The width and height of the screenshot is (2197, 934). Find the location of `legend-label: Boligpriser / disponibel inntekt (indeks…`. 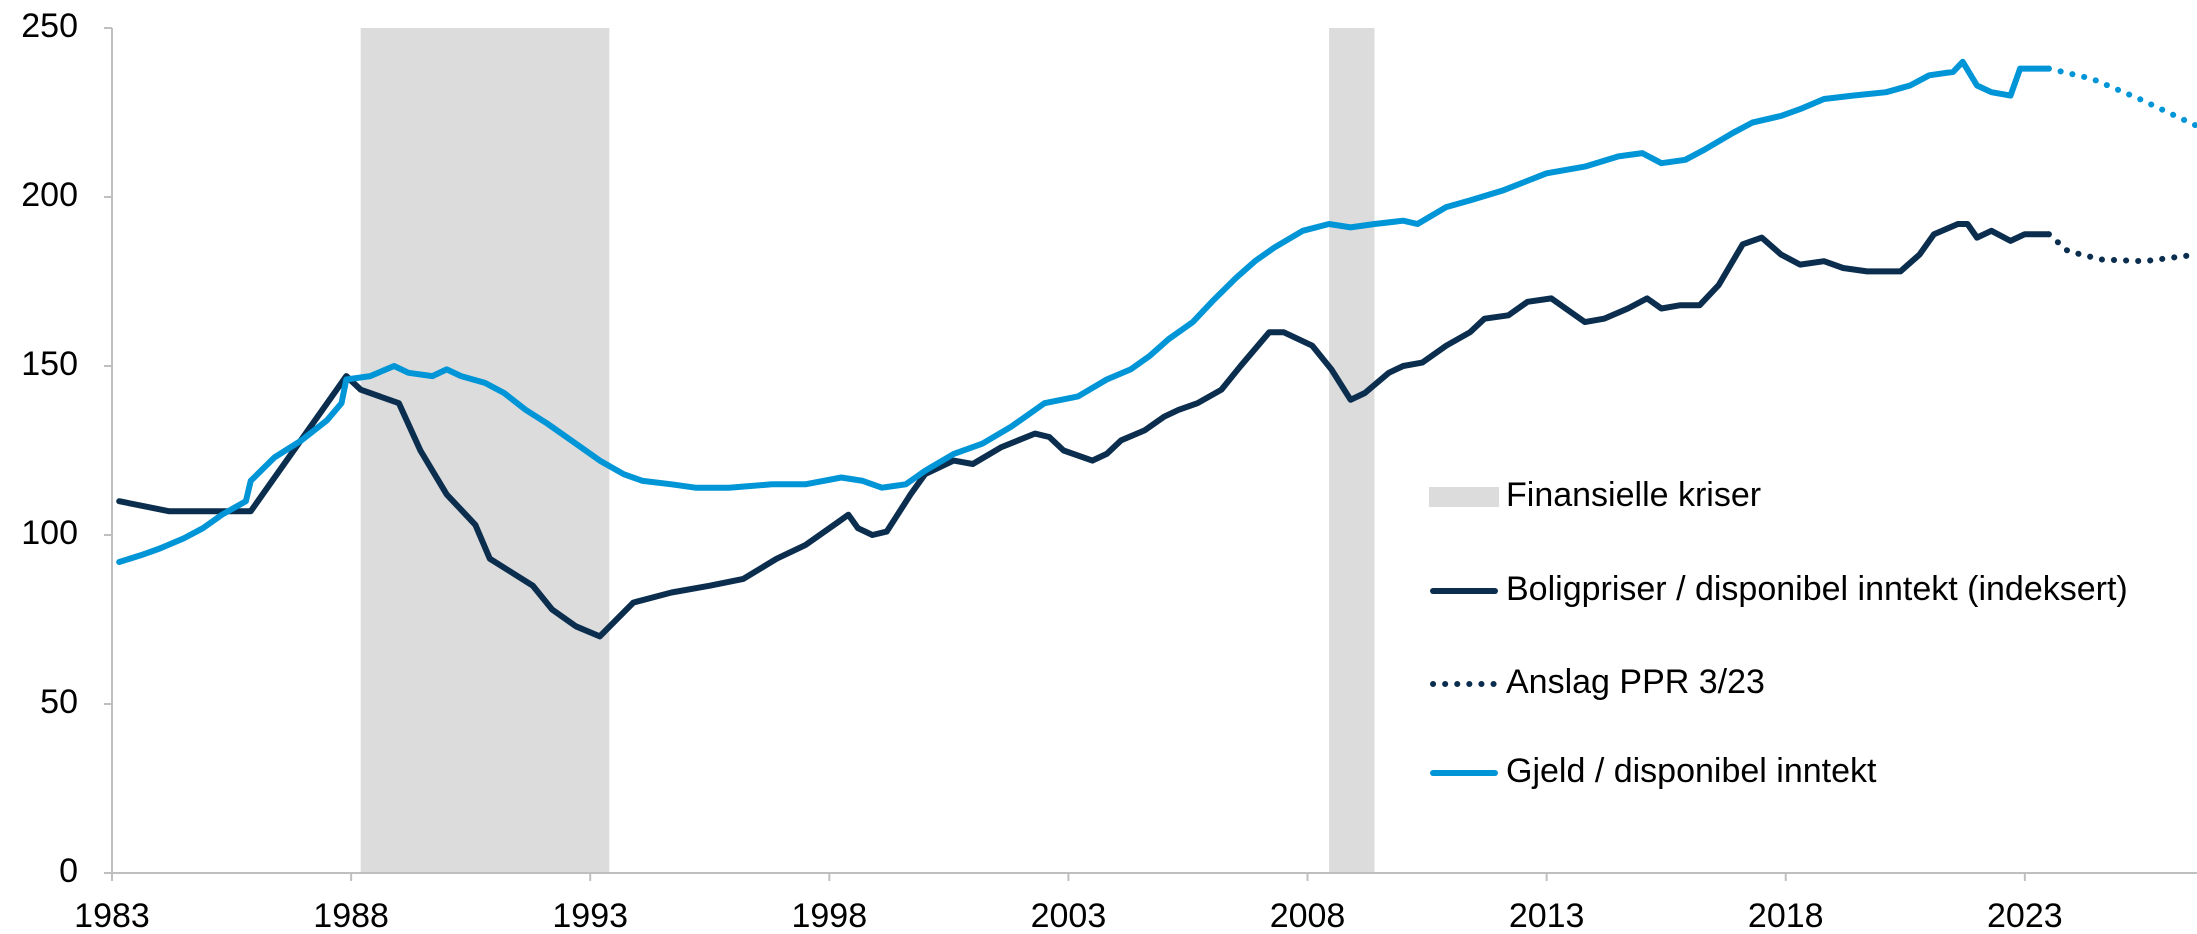

legend-label: Boligpriser / disponibel inntekt (indeks… is located at coordinates (1817, 589).